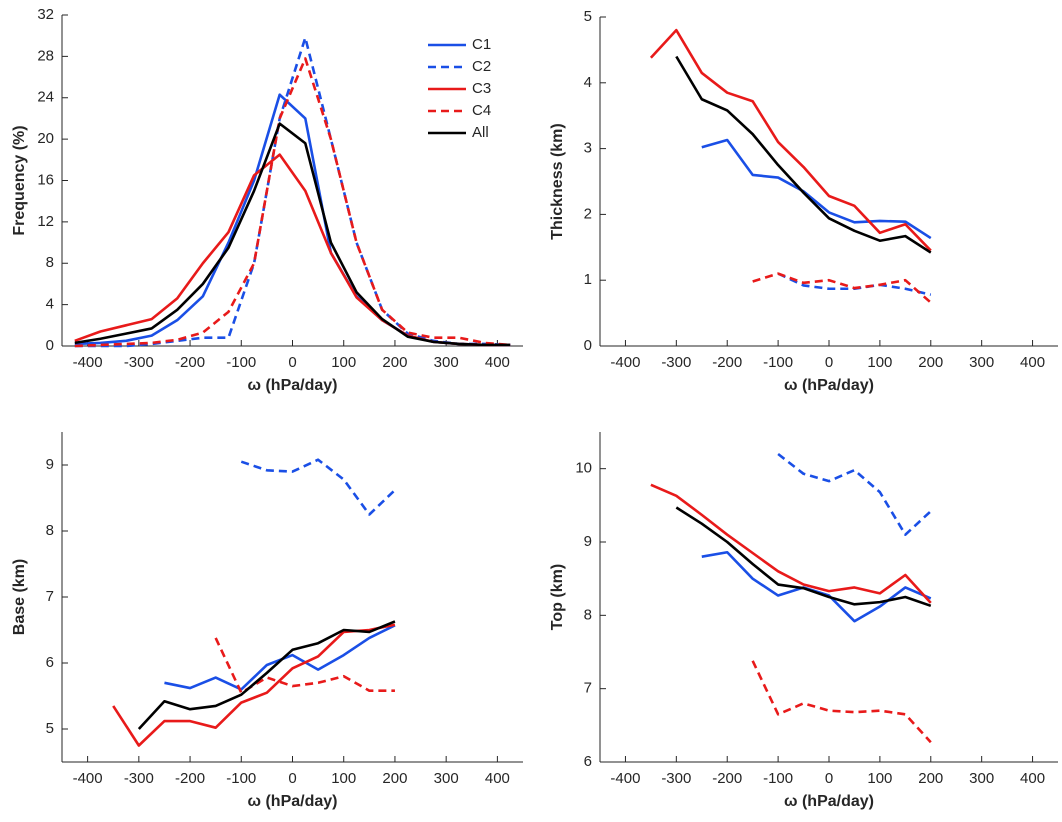 The image size is (1062, 822). Describe the element at coordinates (588, 279) in the screenshot. I see `y-tick-label: 1` at that location.